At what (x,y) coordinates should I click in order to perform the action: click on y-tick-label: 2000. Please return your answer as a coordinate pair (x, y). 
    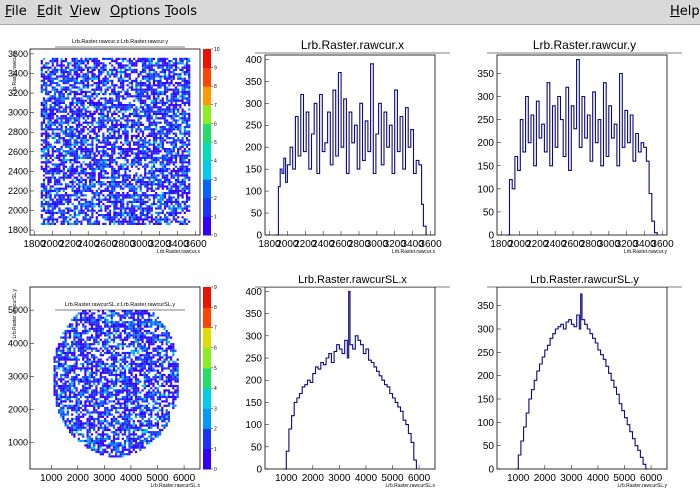
    Looking at the image, I should click on (18, 211).